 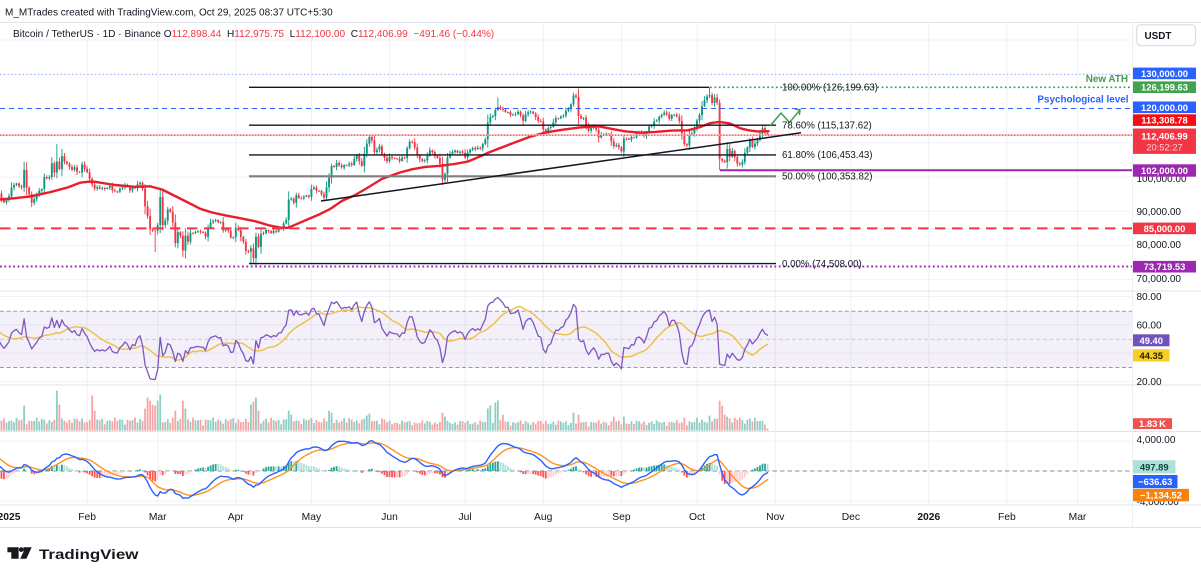 What do you see at coordinates (89, 554) in the screenshot?
I see `svg-text: TradingView` at bounding box center [89, 554].